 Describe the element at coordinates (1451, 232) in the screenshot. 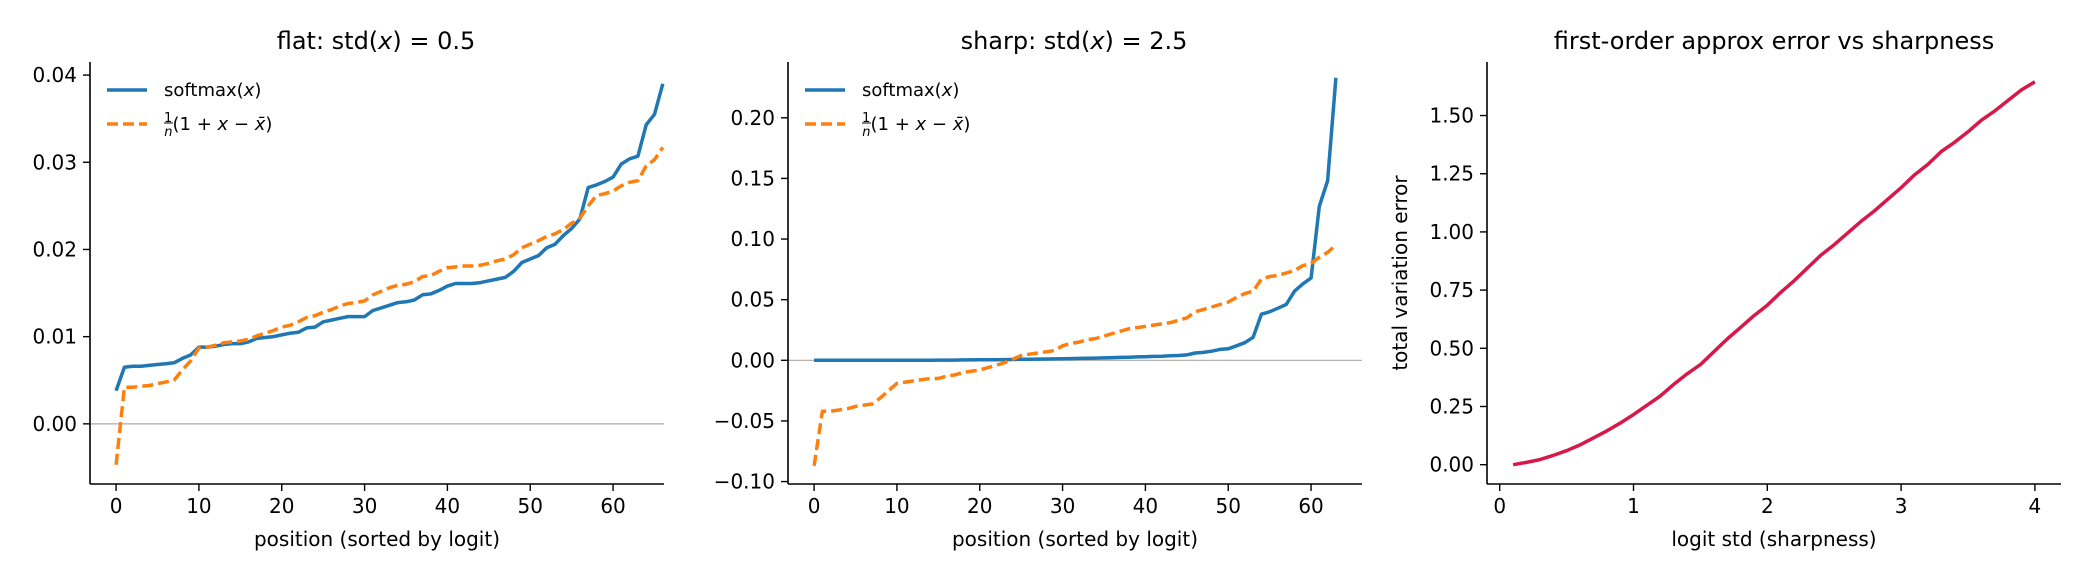

I see `y-tick-label: 1.00` at that location.